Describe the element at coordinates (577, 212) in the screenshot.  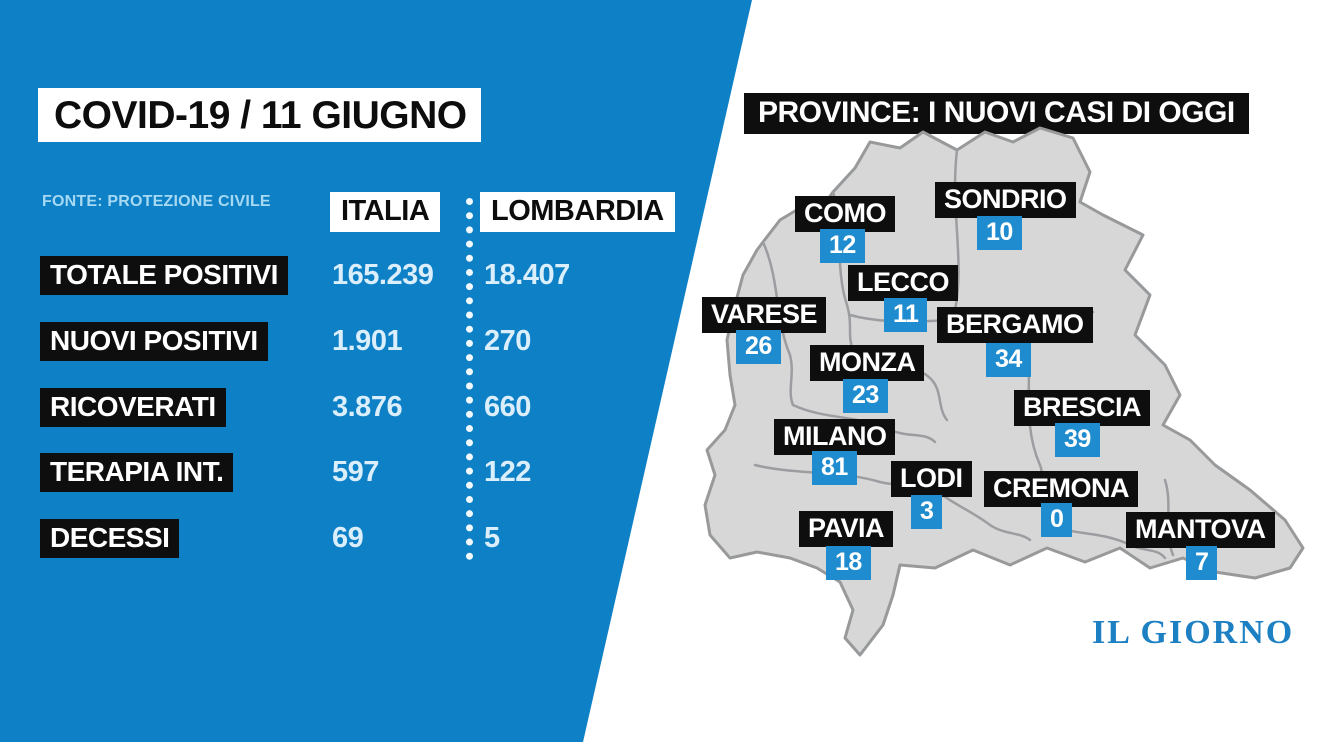
I see `column-header-lombardia: LOMBARDIA` at that location.